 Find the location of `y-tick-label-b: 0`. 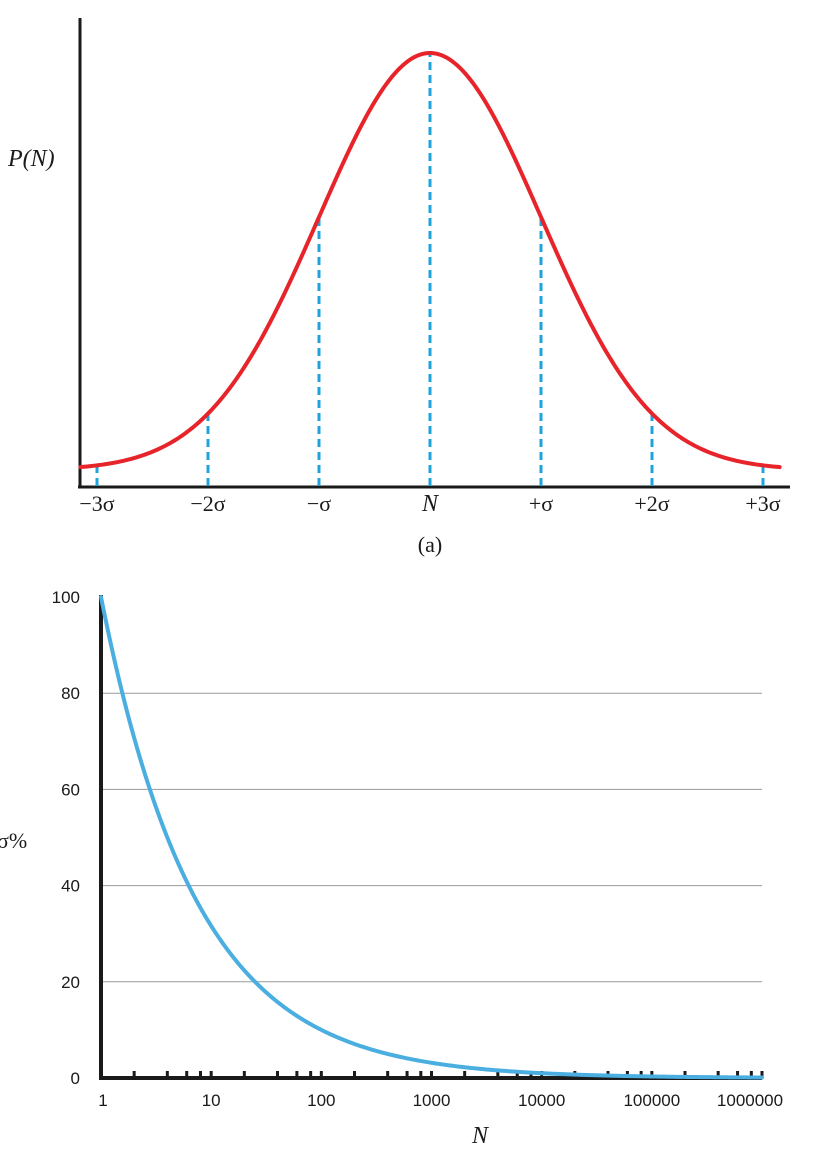

y-tick-label-b: 0 is located at coordinates (75, 1078).